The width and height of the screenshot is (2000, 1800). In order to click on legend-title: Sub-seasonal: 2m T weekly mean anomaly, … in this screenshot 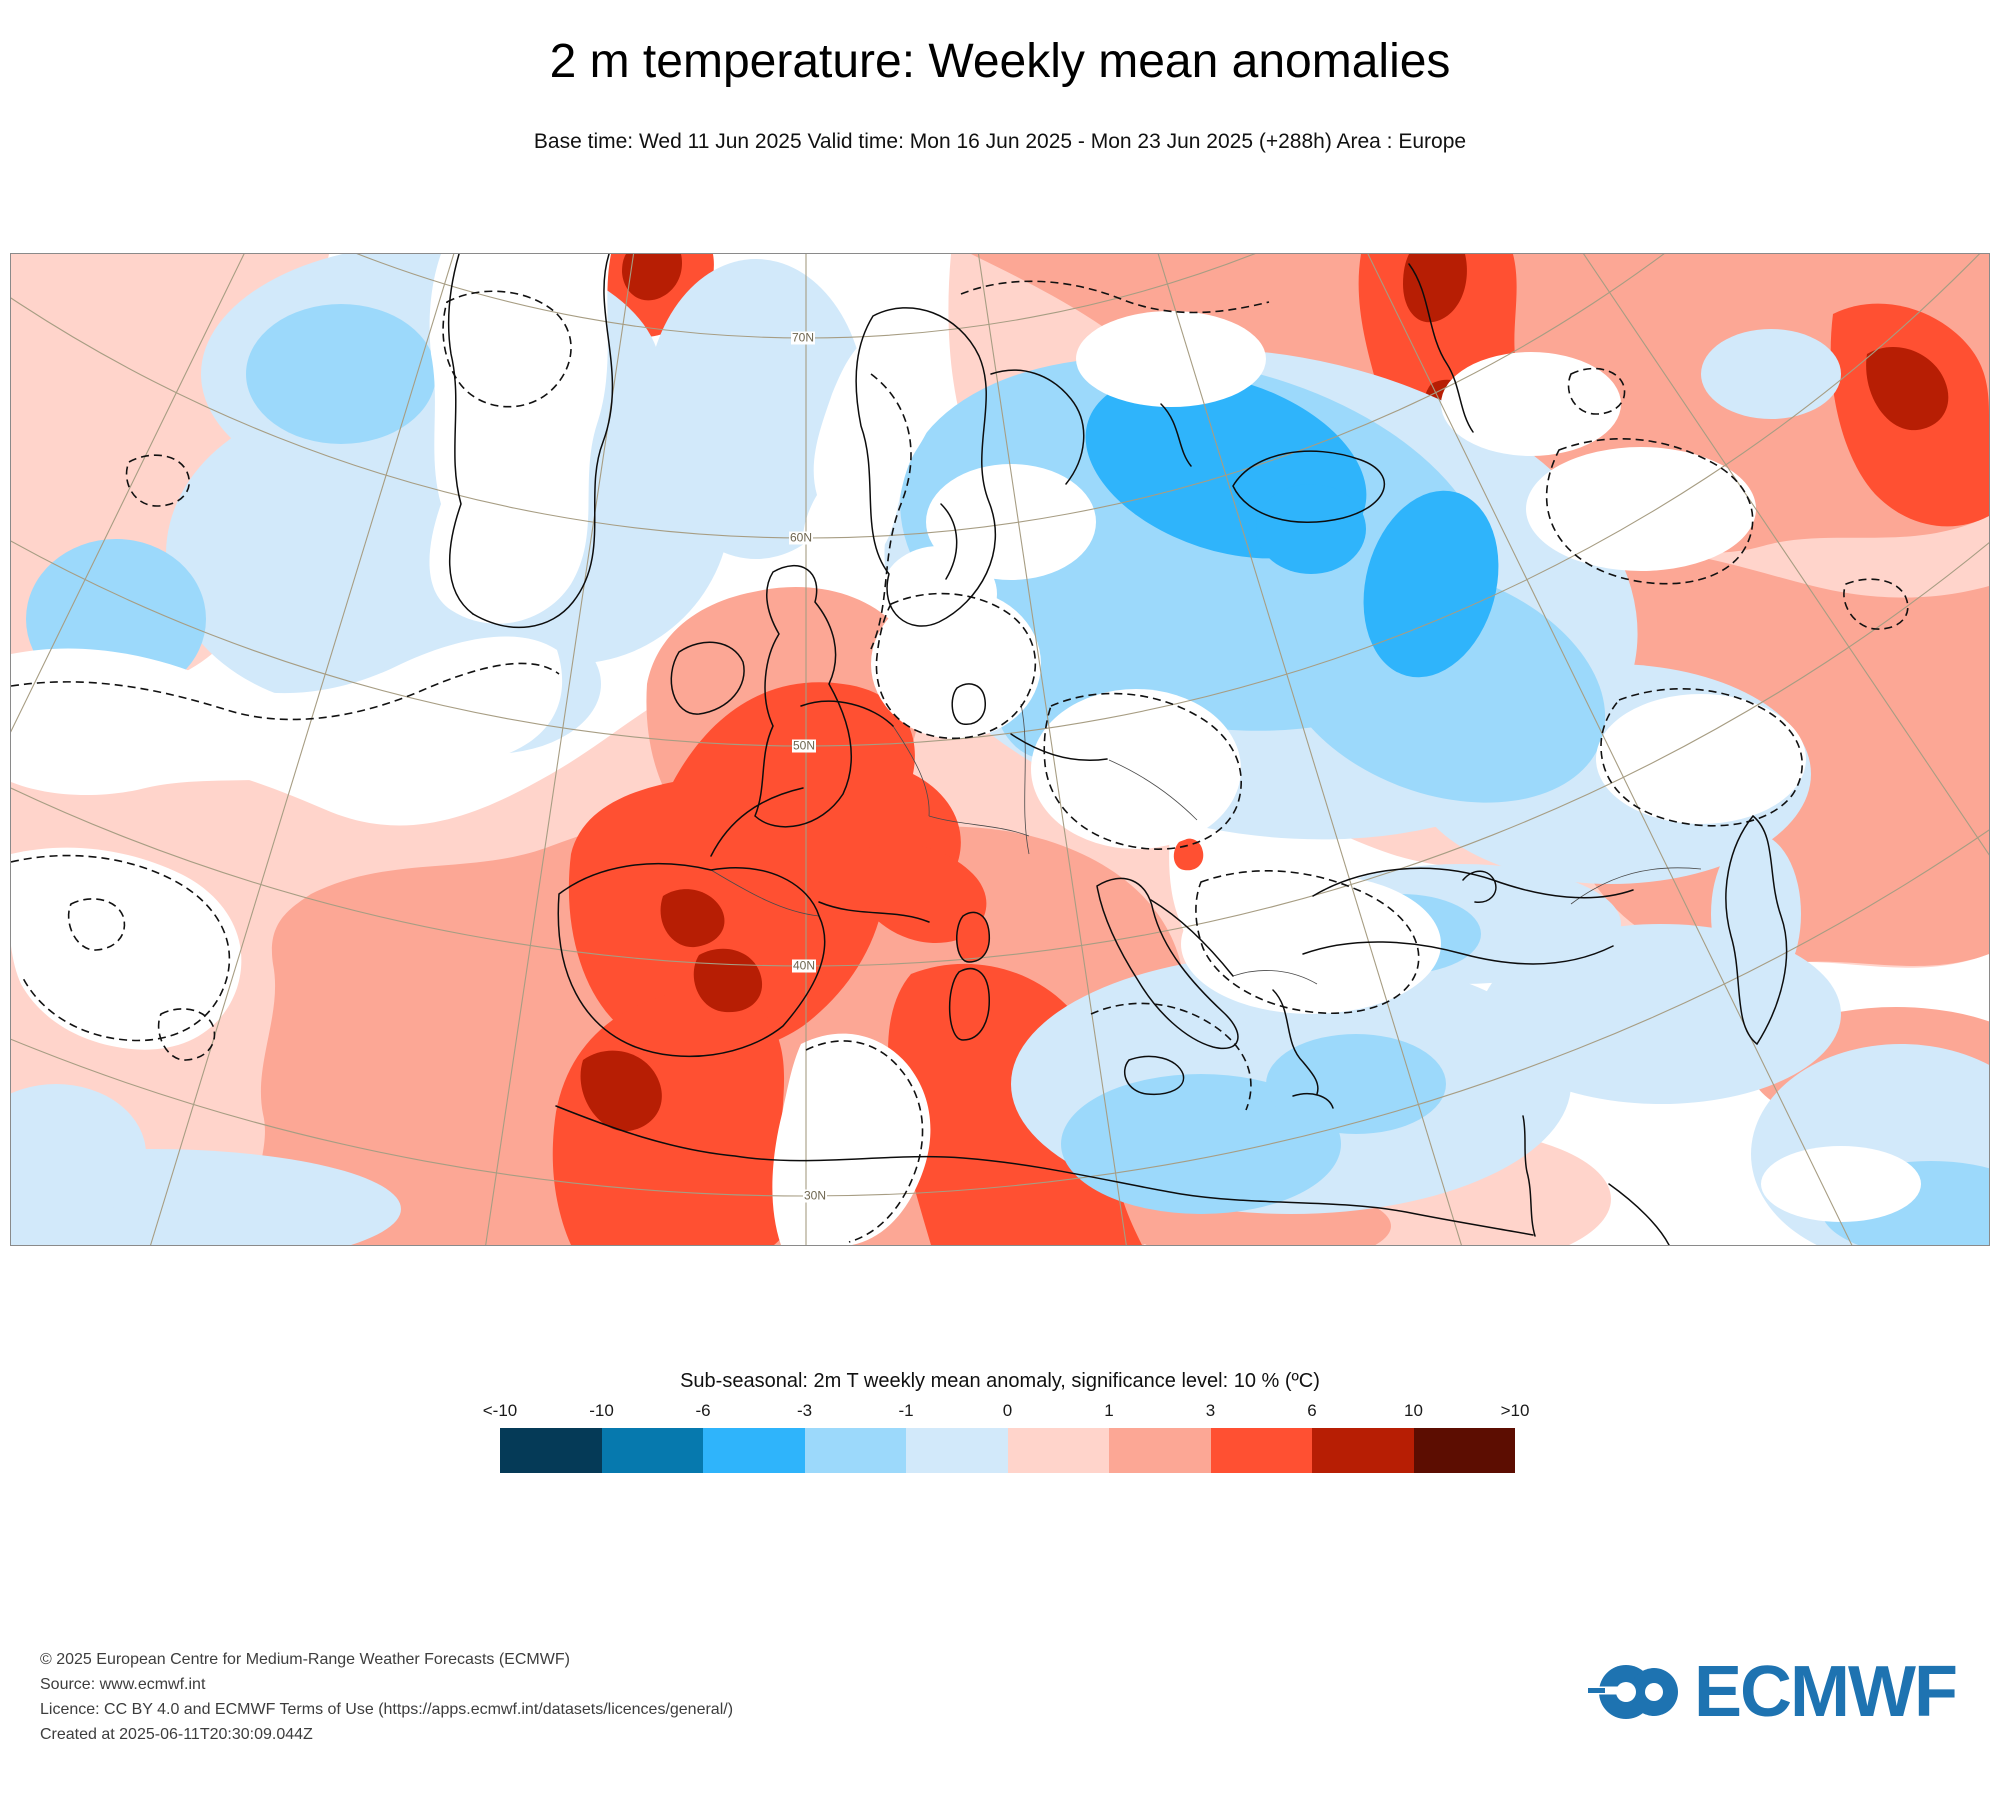, I will do `click(1000, 1381)`.